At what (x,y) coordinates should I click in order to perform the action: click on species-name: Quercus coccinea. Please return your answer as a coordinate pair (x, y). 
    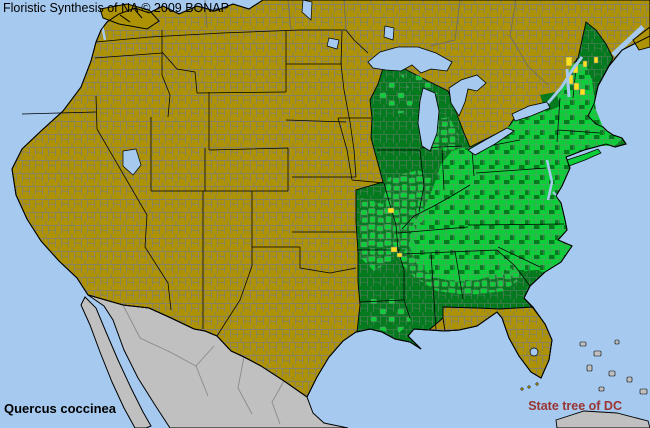
    Looking at the image, I should click on (60, 408).